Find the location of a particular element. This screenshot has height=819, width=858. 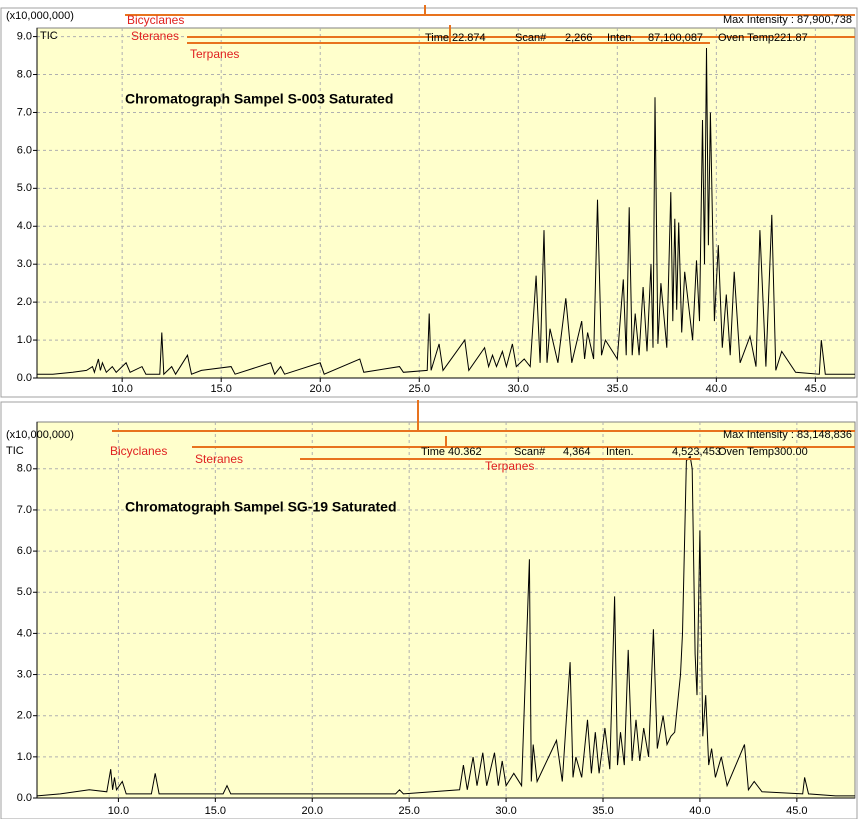

scan-info: Oven Temp300.00 is located at coordinates (763, 452).